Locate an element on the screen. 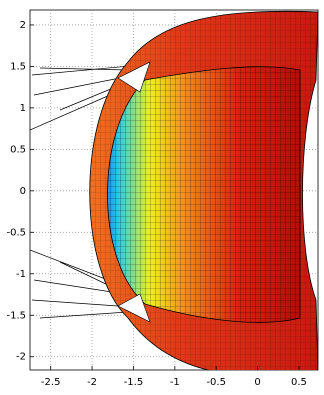  x-tick-label: -2.5 is located at coordinates (51, 382).